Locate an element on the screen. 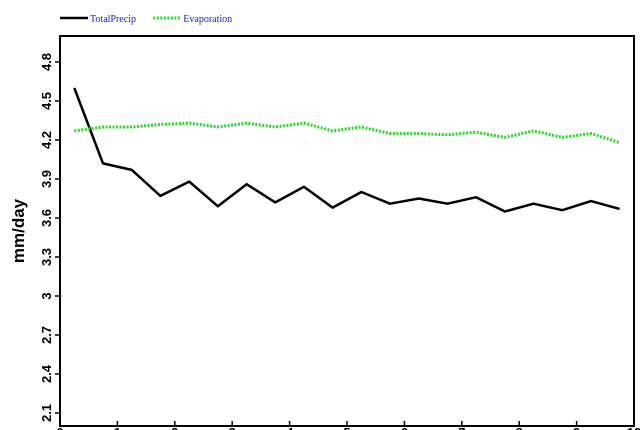 This screenshot has height=430, width=640. x-tick-label: 0 is located at coordinates (59, 427).